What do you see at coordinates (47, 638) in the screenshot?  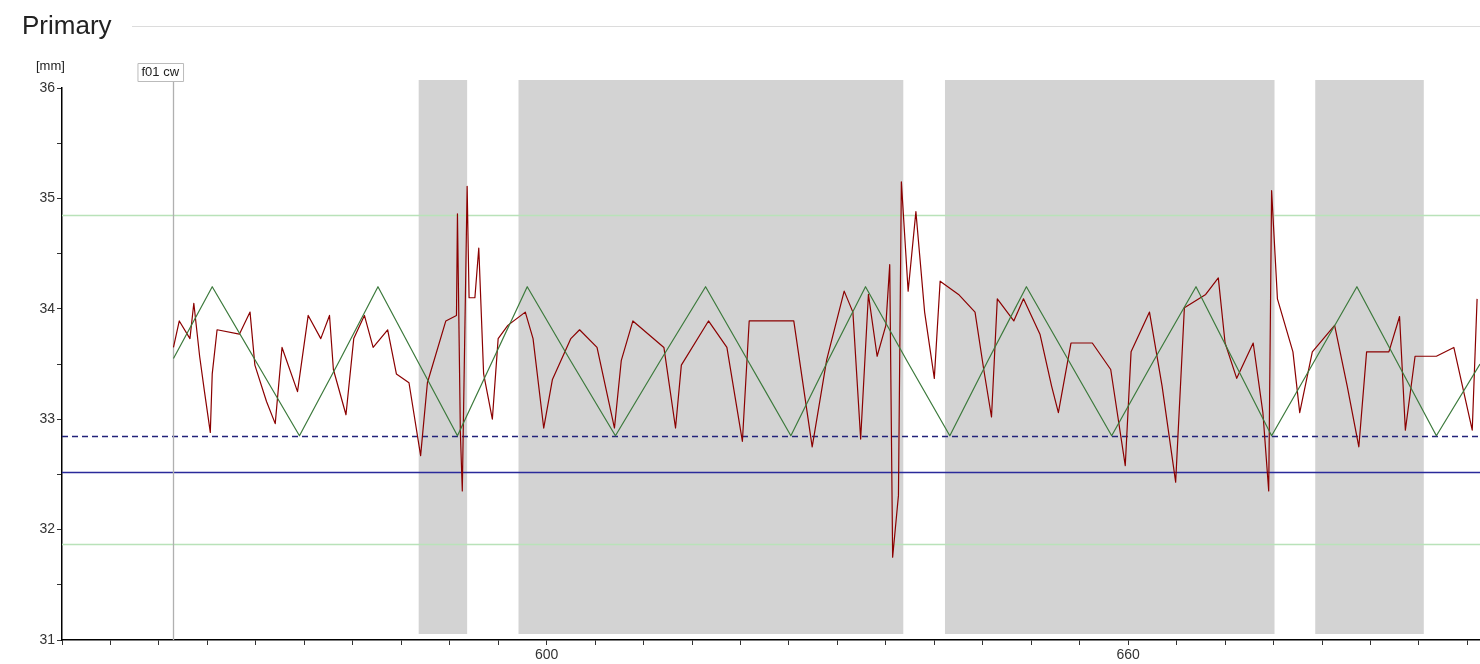 I see `y-tick-label: 31` at bounding box center [47, 638].